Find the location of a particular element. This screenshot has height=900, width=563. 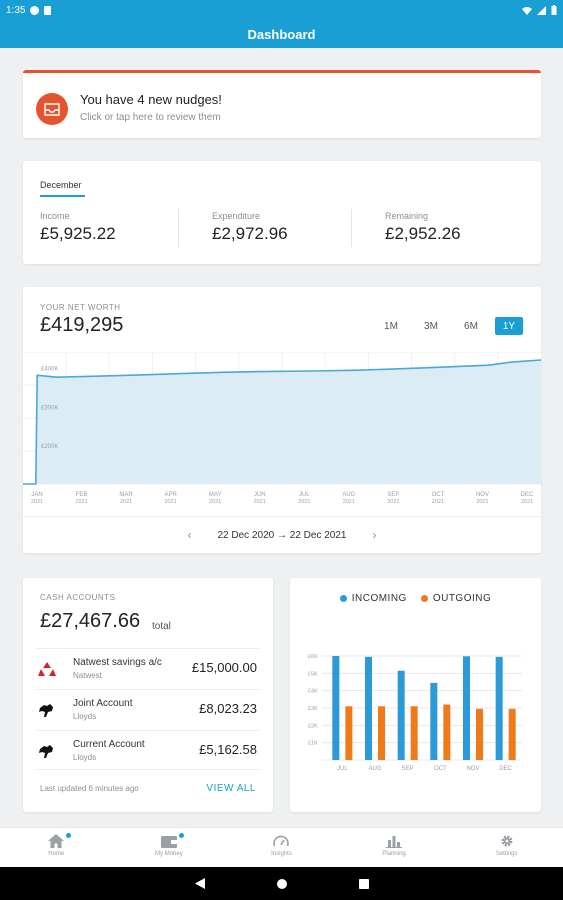

incoming-outgoing-chart: £6K £5K £4K £3K £2K £1K JUL AUG SEP OCT NOV DEC is located at coordinates (415, 713).